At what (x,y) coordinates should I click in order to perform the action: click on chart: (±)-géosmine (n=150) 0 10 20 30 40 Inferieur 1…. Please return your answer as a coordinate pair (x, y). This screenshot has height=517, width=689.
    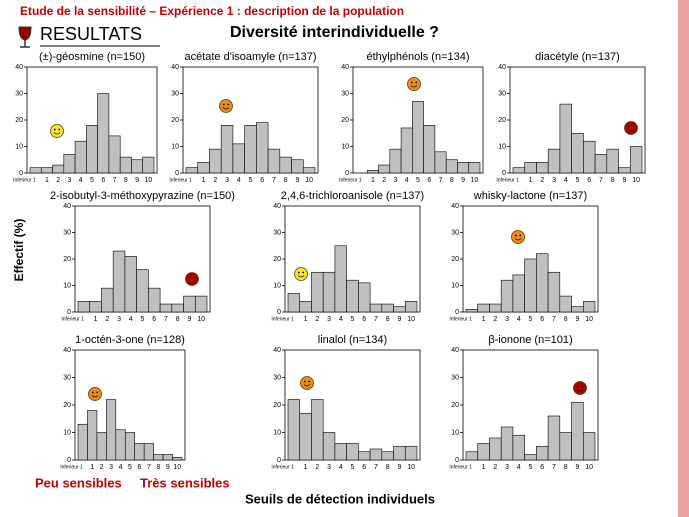
    Looking at the image, I should click on (85, 117).